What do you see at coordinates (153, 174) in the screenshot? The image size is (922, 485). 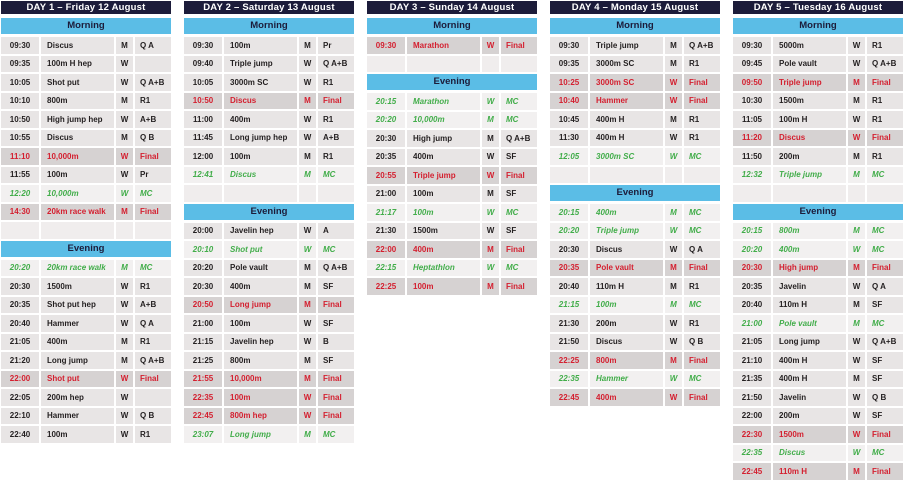 I see `row-round: Pr` at bounding box center [153, 174].